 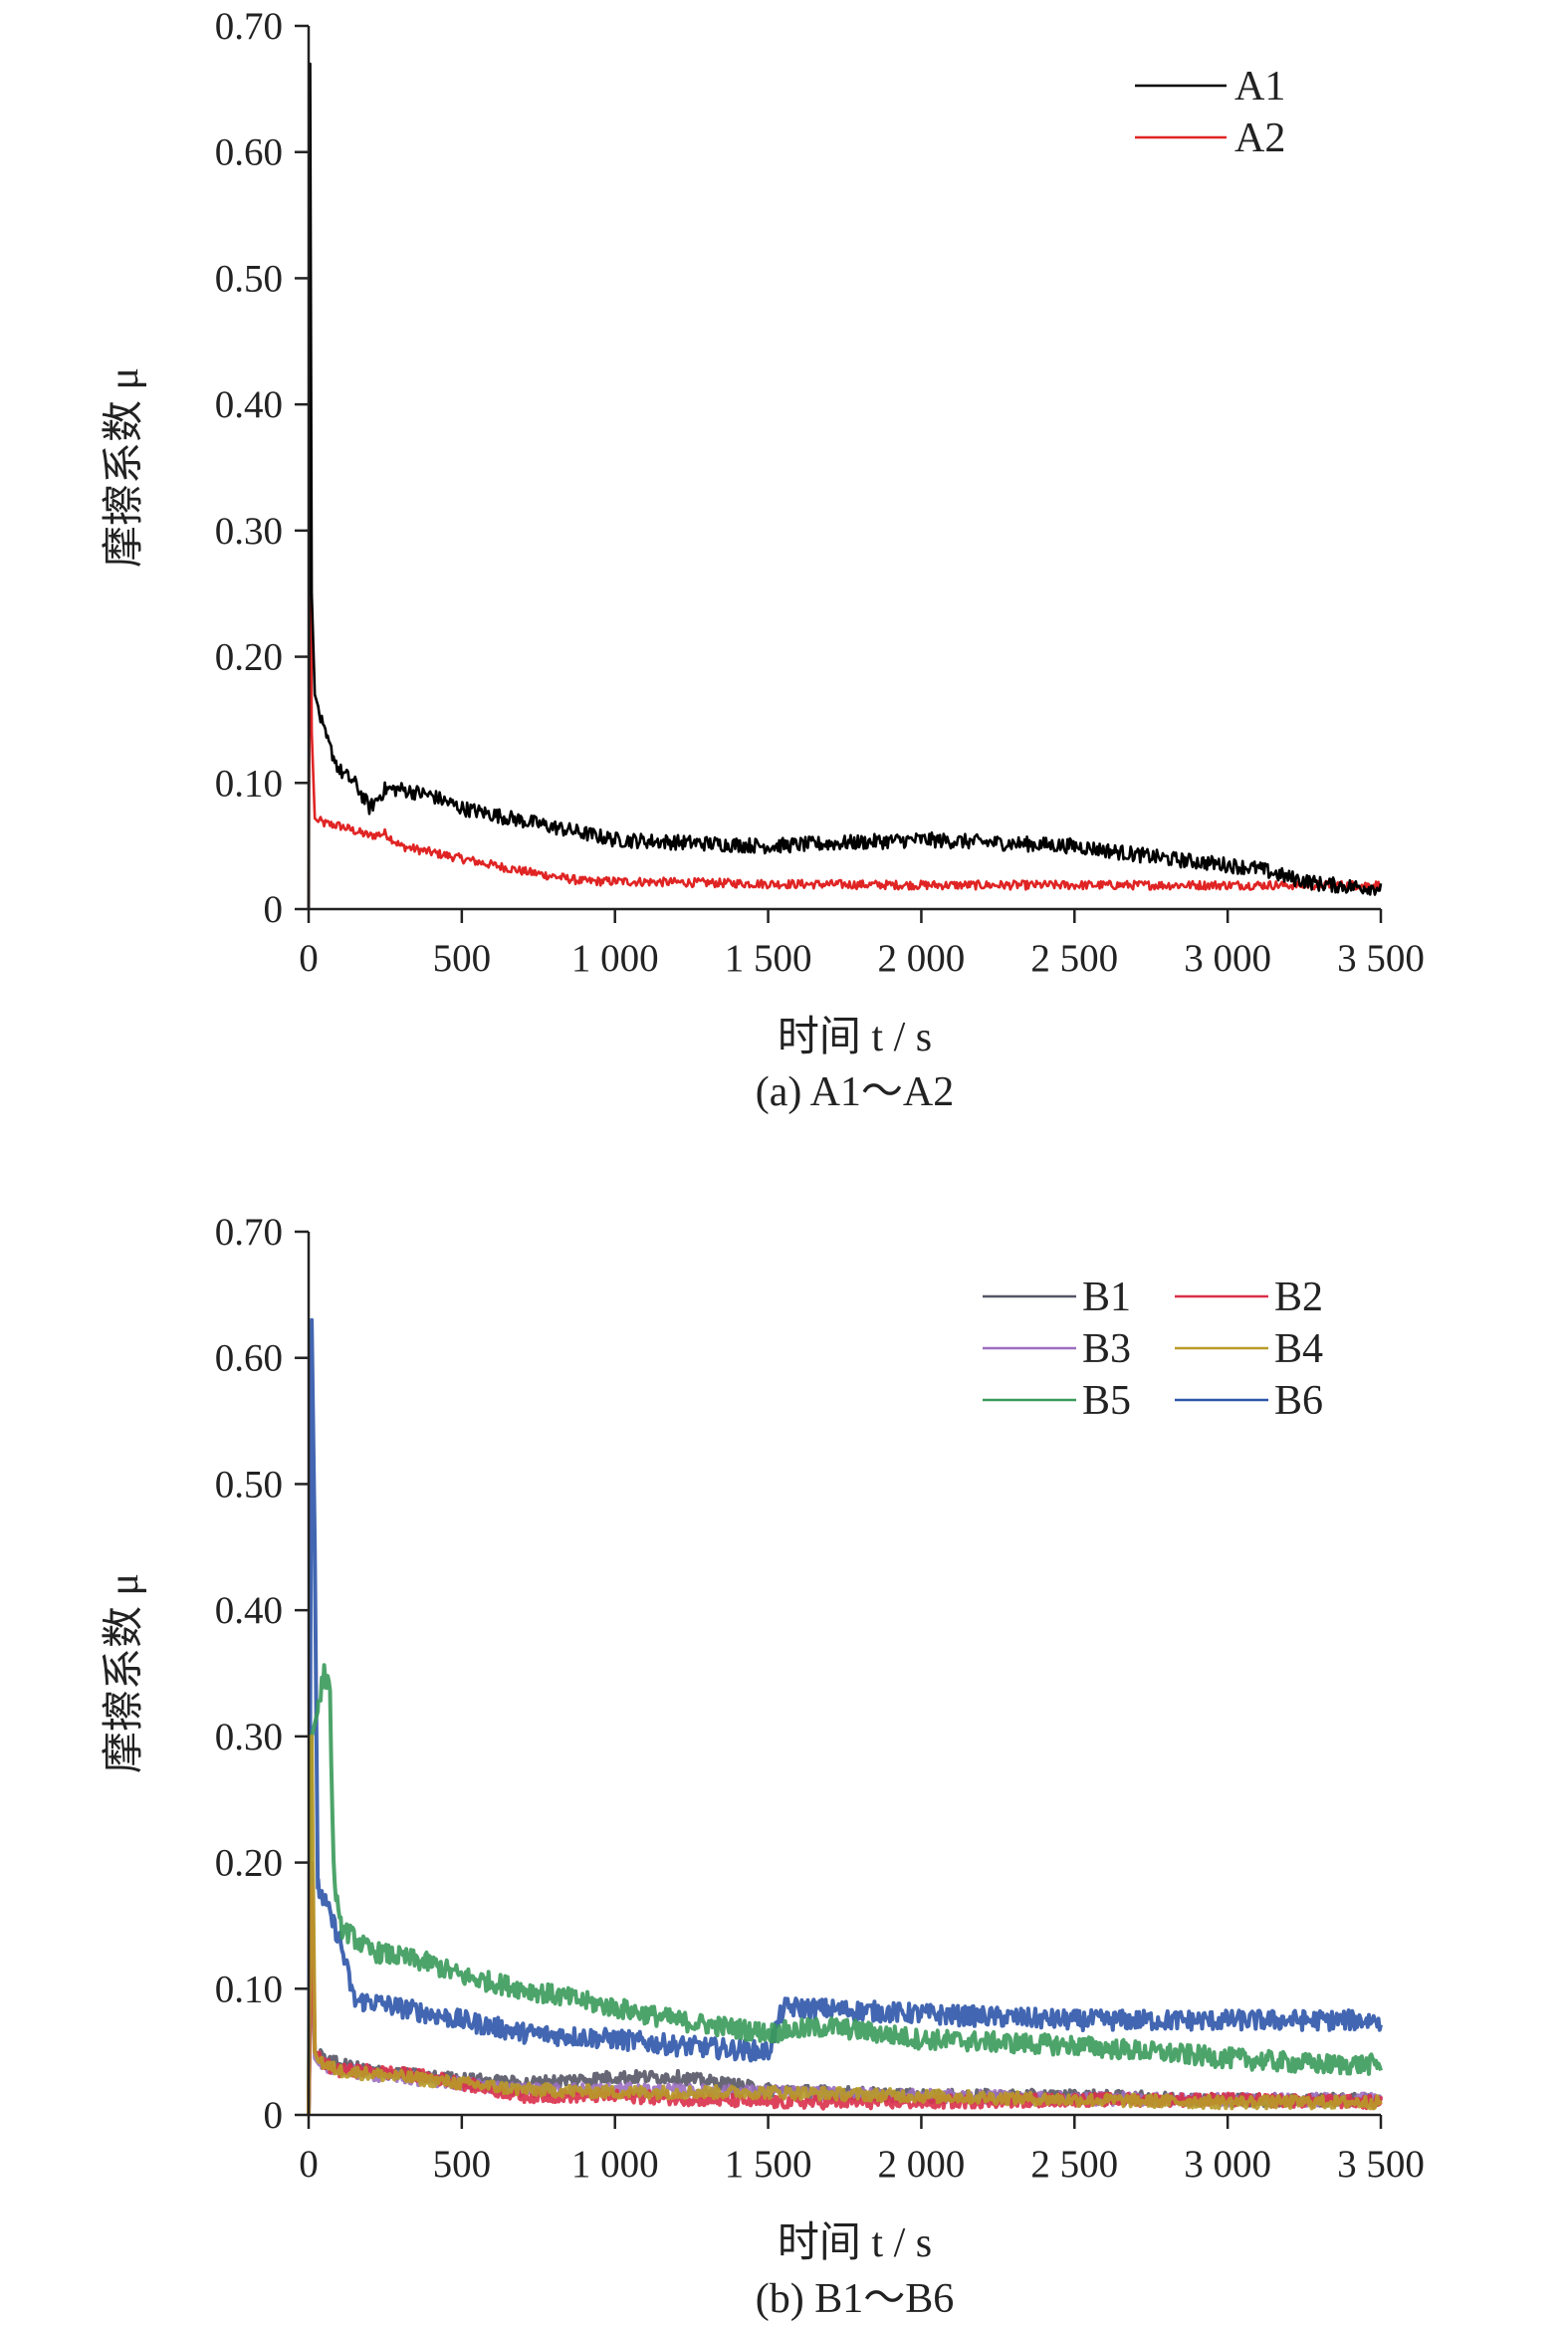 I want to click on chart-b-series-b5, so click(x=845, y=1889).